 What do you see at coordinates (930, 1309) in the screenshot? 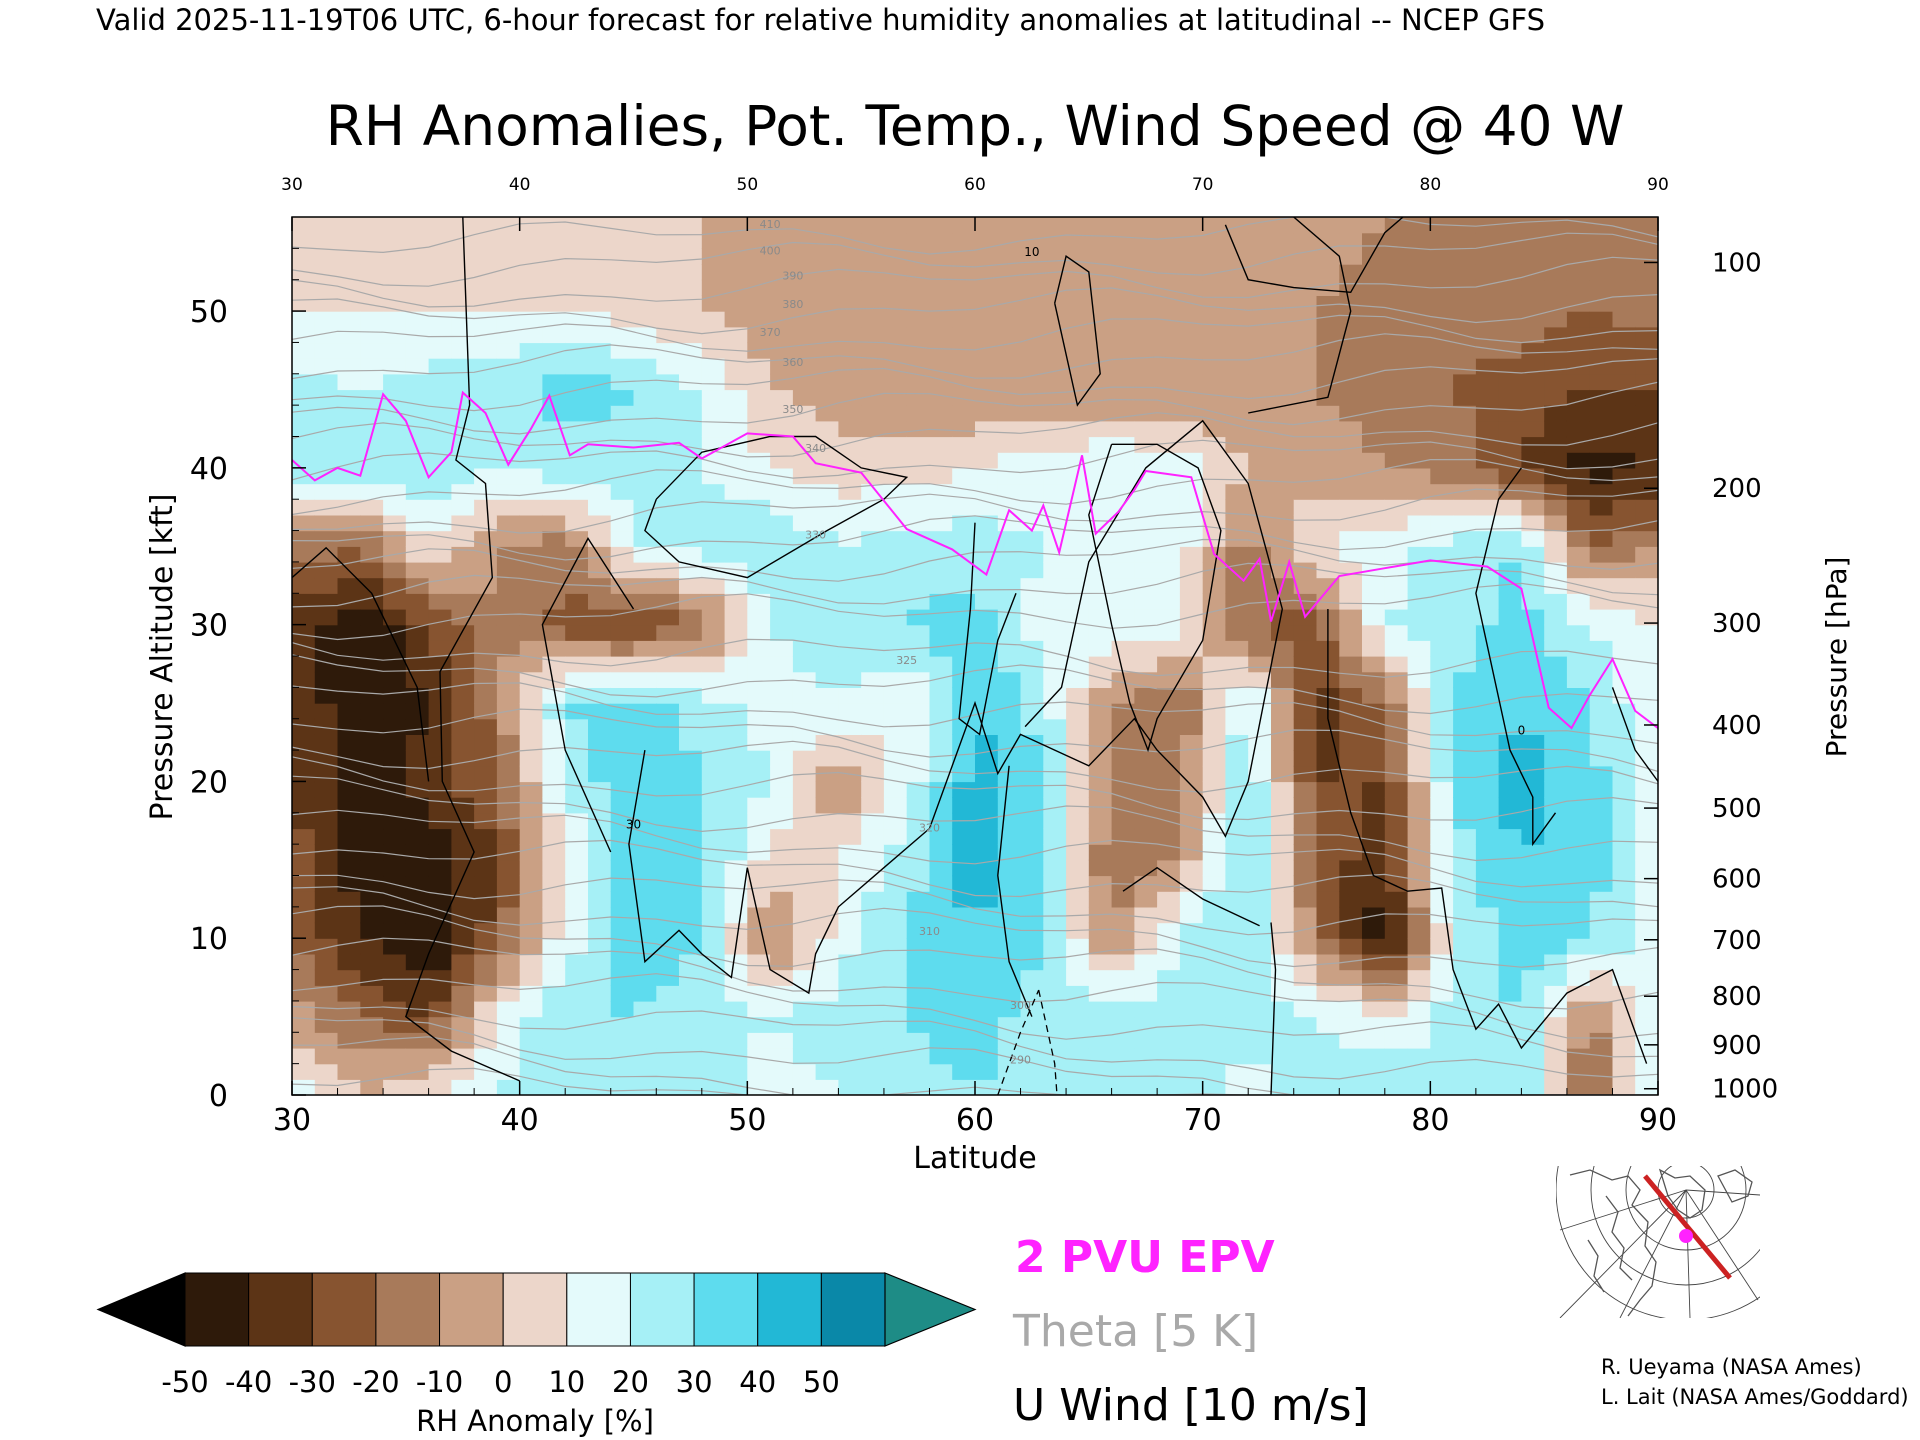
I see `colorbar-over-arrow` at bounding box center [930, 1309].